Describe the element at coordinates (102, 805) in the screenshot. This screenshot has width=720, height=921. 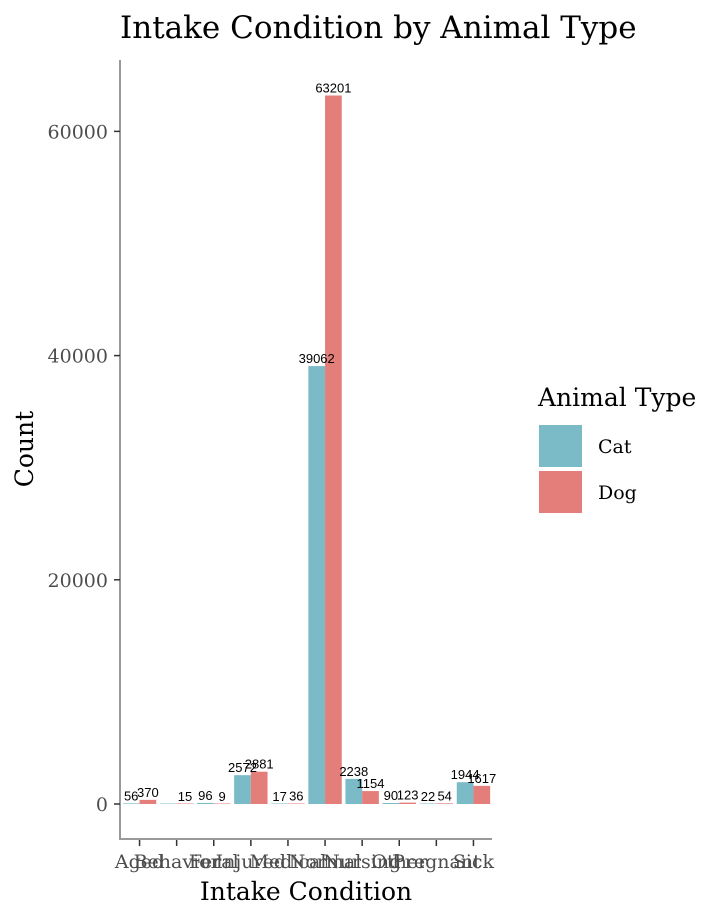
I see `y-tick-label-0: 0` at that location.